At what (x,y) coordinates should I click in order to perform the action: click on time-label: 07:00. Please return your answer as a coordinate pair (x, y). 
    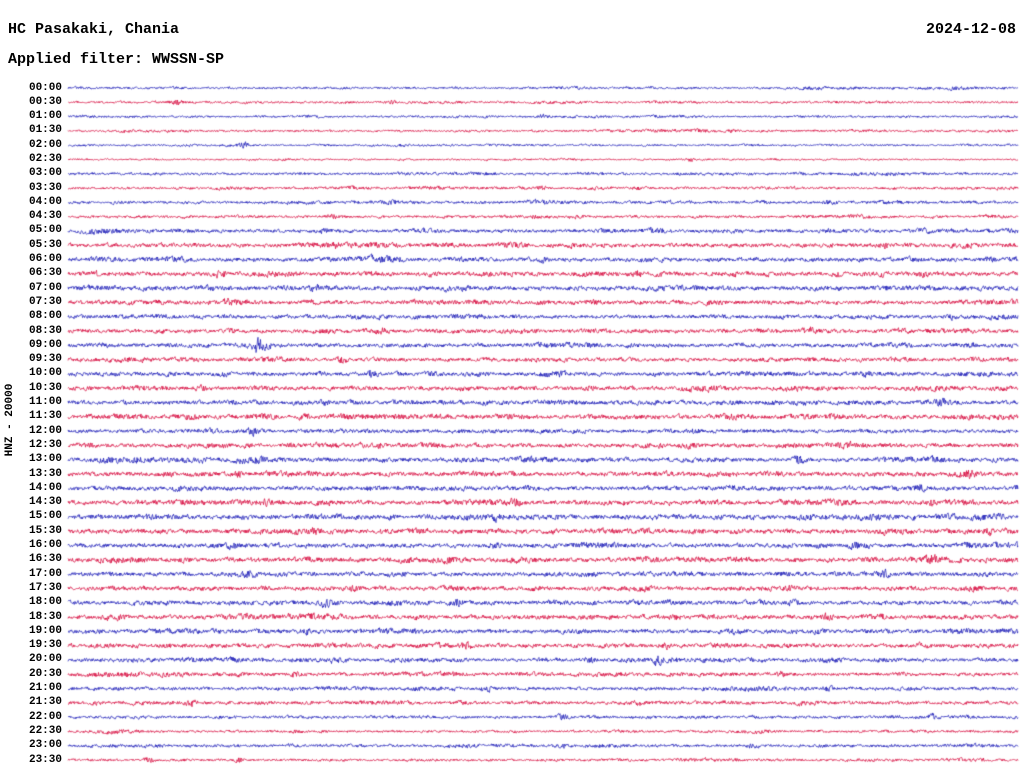
    Looking at the image, I should click on (45, 287).